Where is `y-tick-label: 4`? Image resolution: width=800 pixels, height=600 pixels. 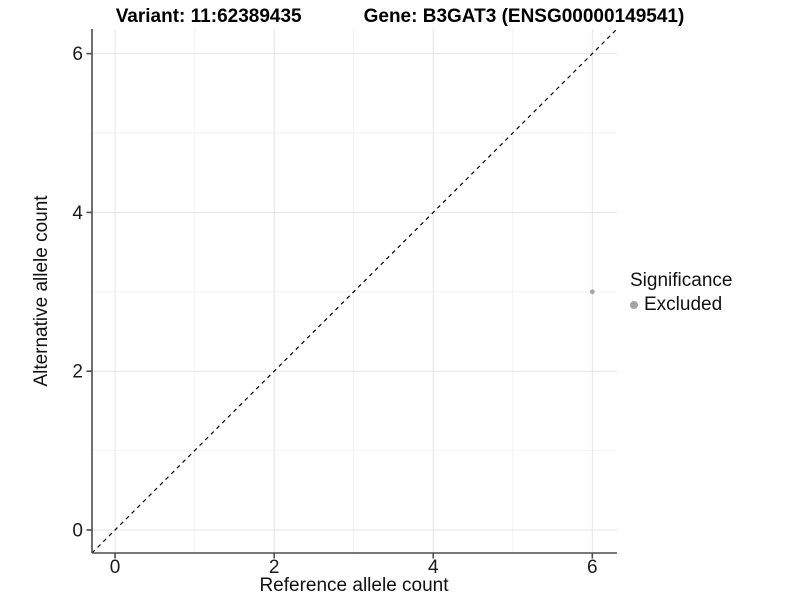
y-tick-label: 4 is located at coordinates (77, 213).